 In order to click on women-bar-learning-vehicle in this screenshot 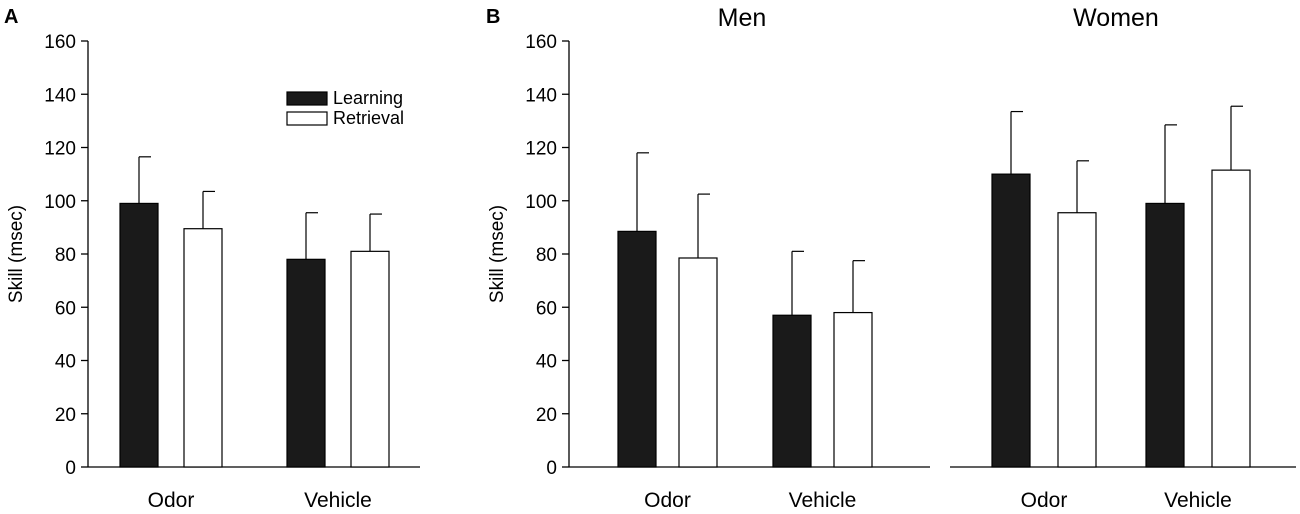, I will do `click(1165, 335)`.